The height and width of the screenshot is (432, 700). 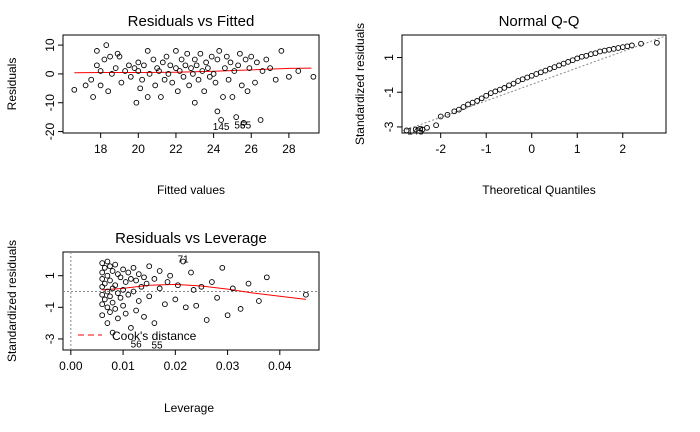 What do you see at coordinates (175, 361) in the screenshot?
I see `x-axis: 0.00 0.01 0.02 0.03 0.04` at bounding box center [175, 361].